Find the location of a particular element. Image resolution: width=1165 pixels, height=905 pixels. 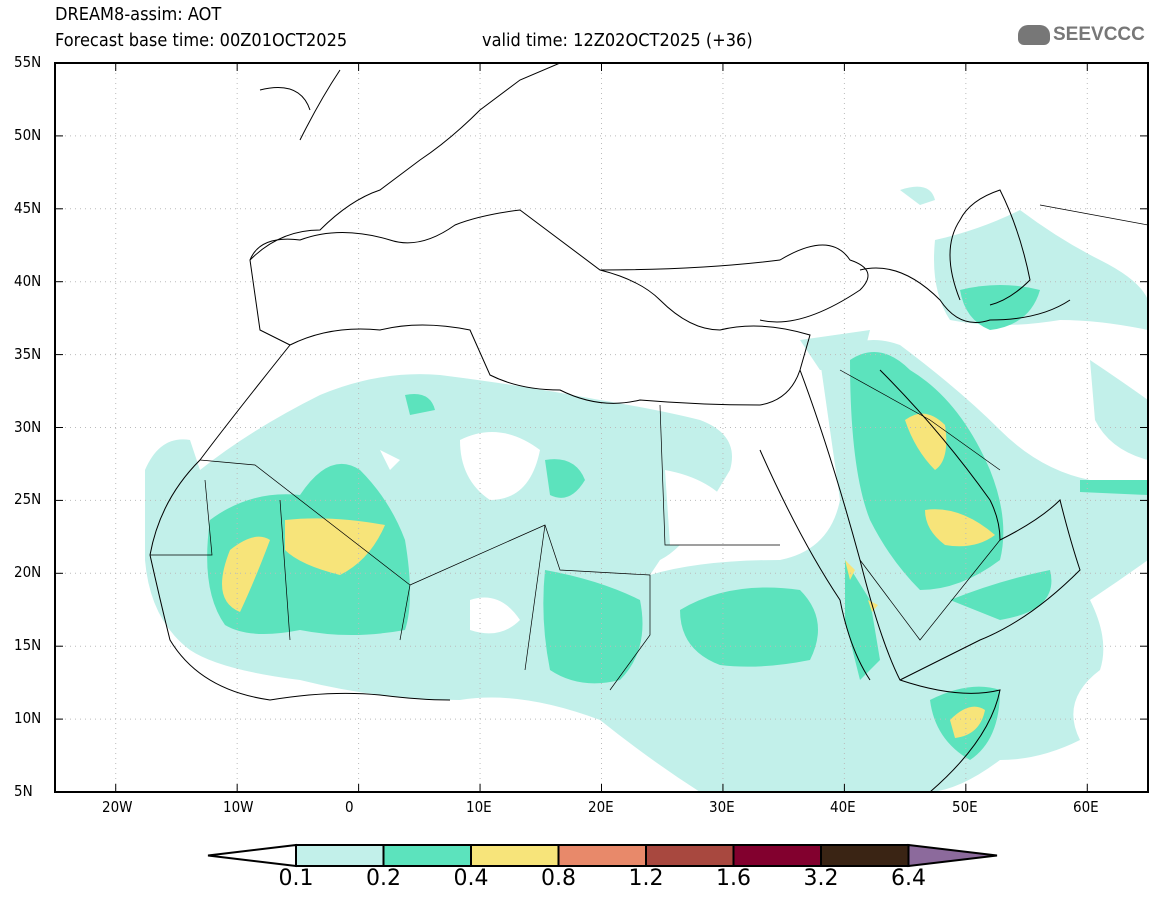

lat-label: 5N is located at coordinates (23, 791).